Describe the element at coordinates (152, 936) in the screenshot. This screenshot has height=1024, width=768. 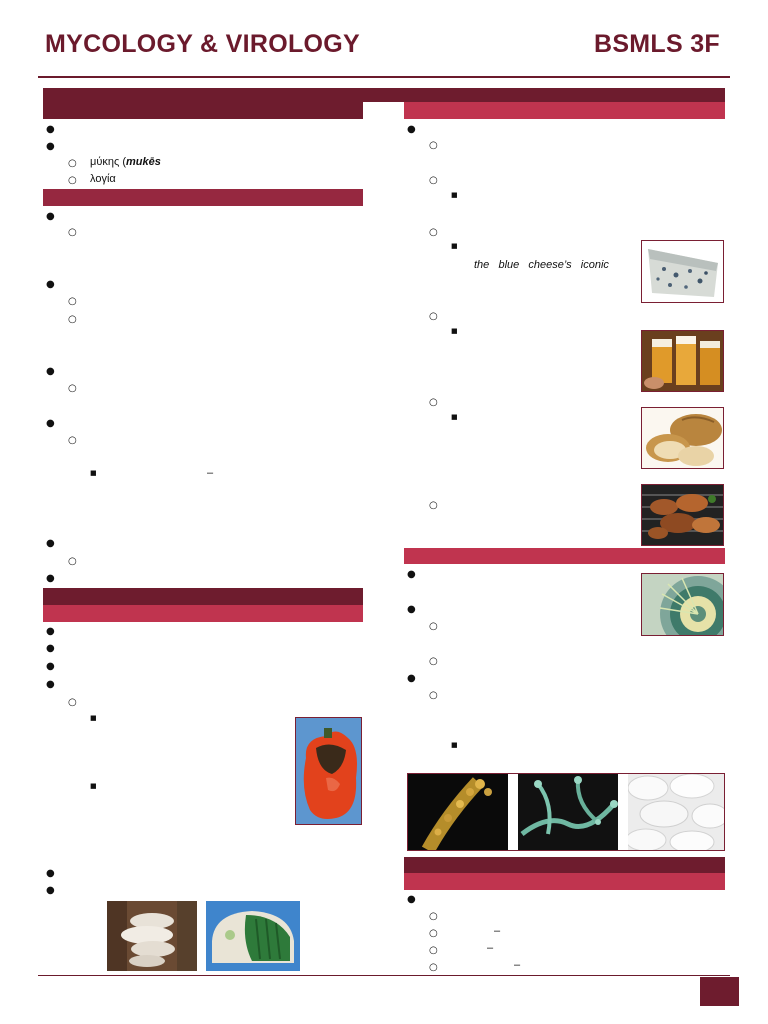
I see `bracket-fungus-photo` at that location.